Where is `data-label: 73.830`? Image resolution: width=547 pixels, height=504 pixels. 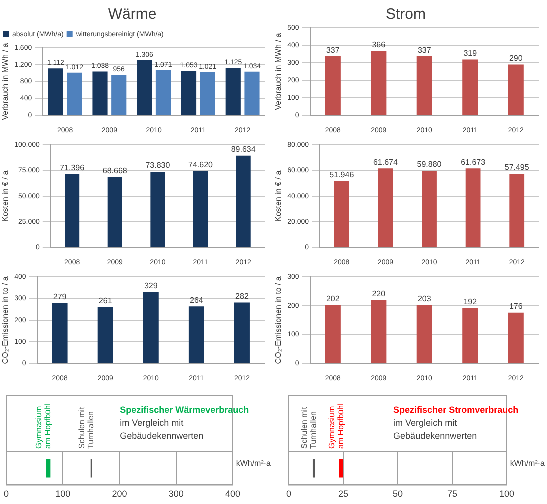
data-label: 73.830 is located at coordinates (158, 165).